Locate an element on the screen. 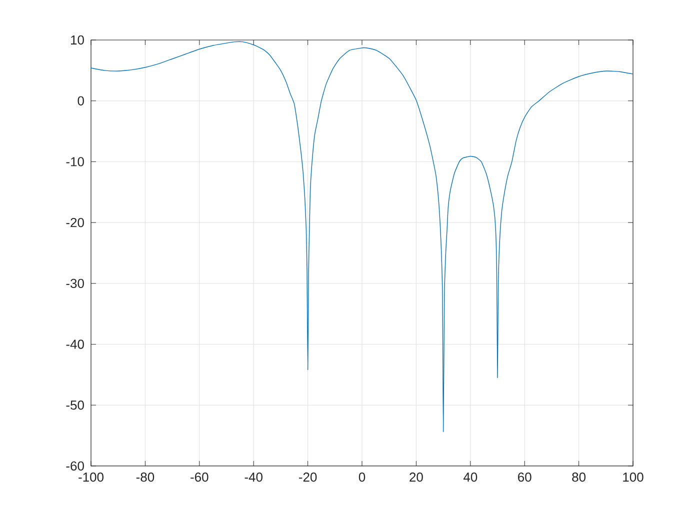 Image resolution: width=700 pixels, height=525 pixels. y-tick-label: -60 is located at coordinates (75, 466).